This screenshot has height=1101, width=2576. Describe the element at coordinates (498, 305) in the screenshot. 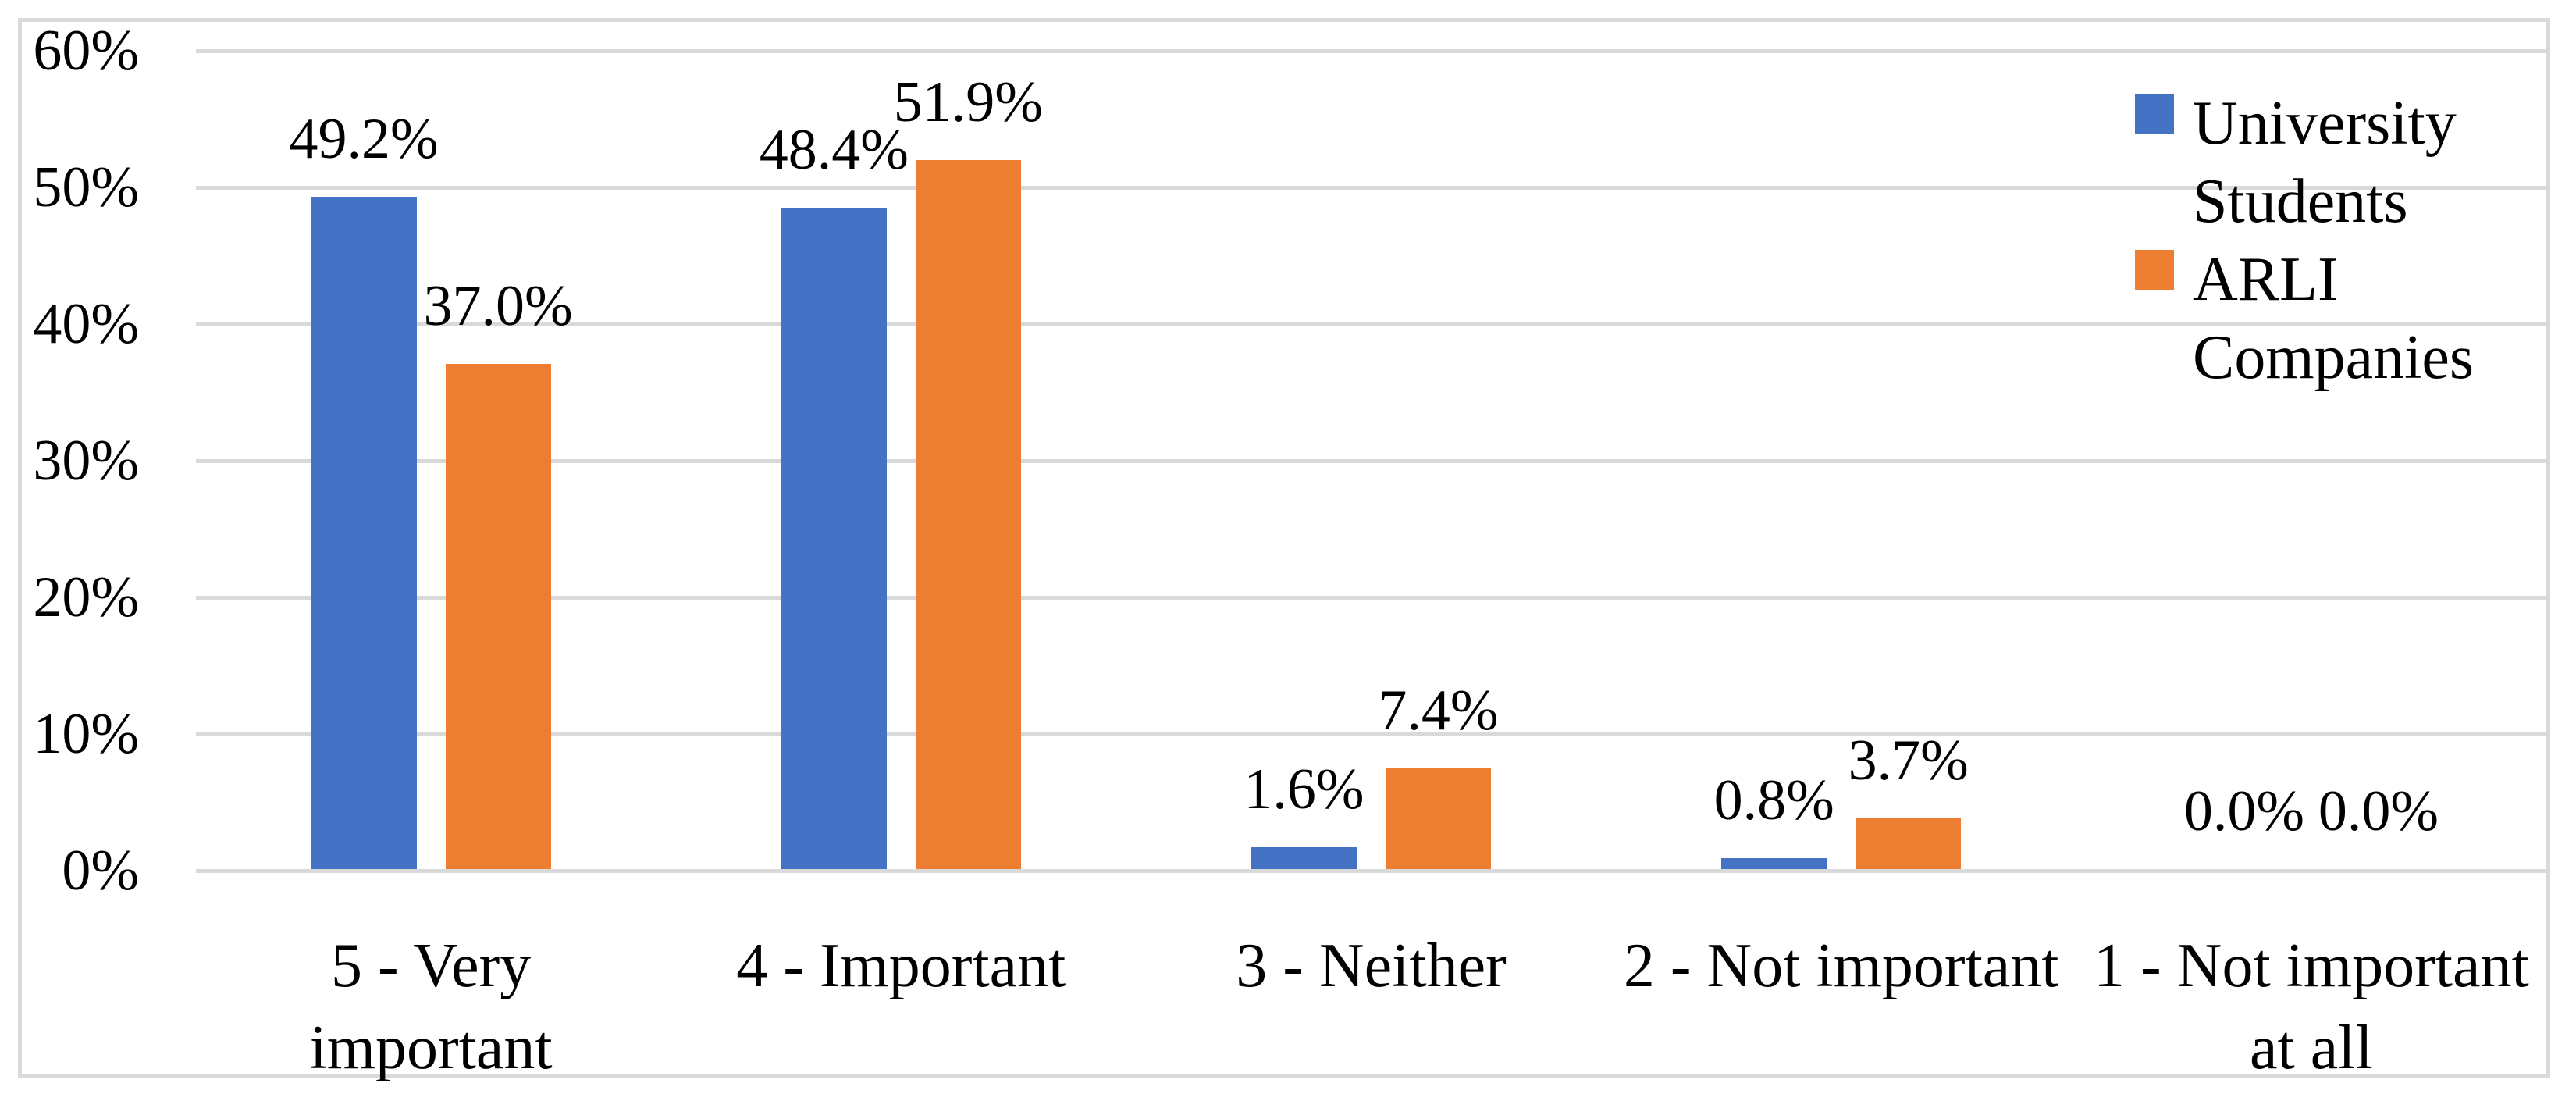

I see `bar-label-arli-companies-5-very-important: 37.0%` at that location.